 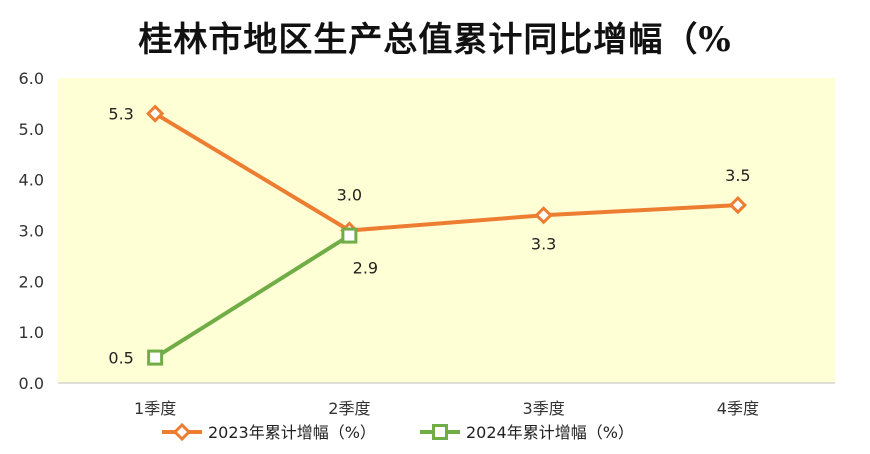 I want to click on x-tick-label: 1季度, so click(x=155, y=408).